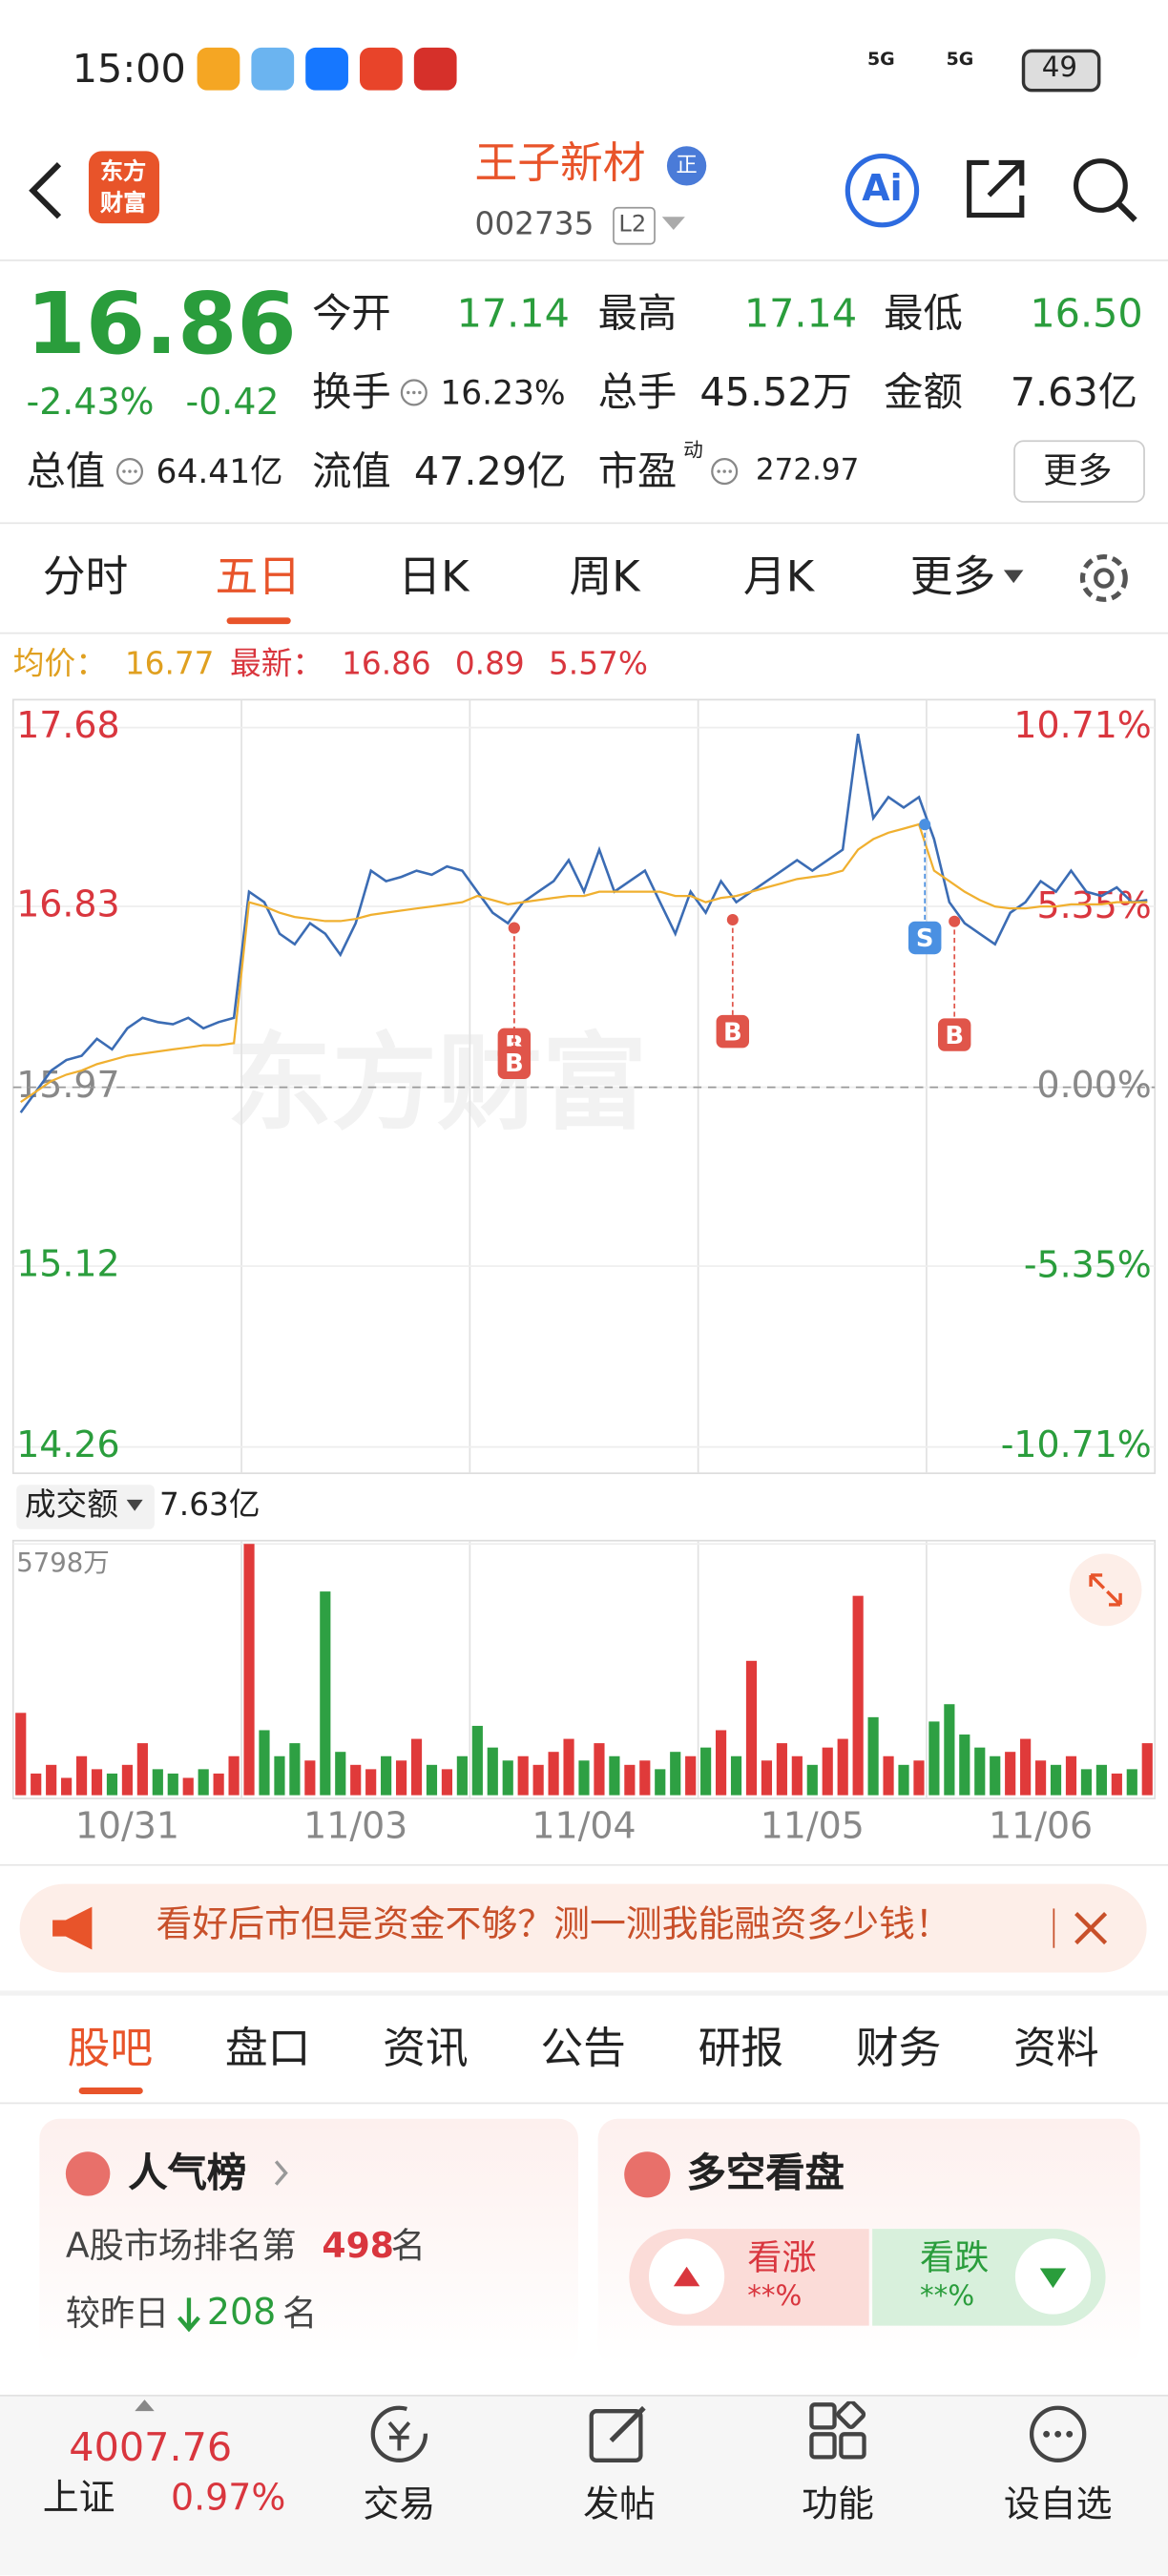 This screenshot has height=2576, width=1168. I want to click on nav-item: 交易, so click(399, 2505).